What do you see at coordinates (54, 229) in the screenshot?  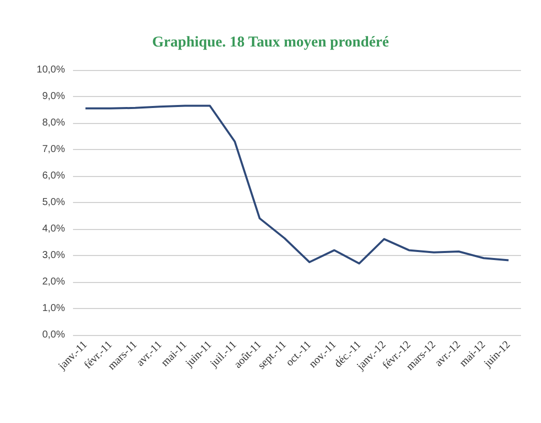 I see `y-tick-label: 4,0%` at bounding box center [54, 229].